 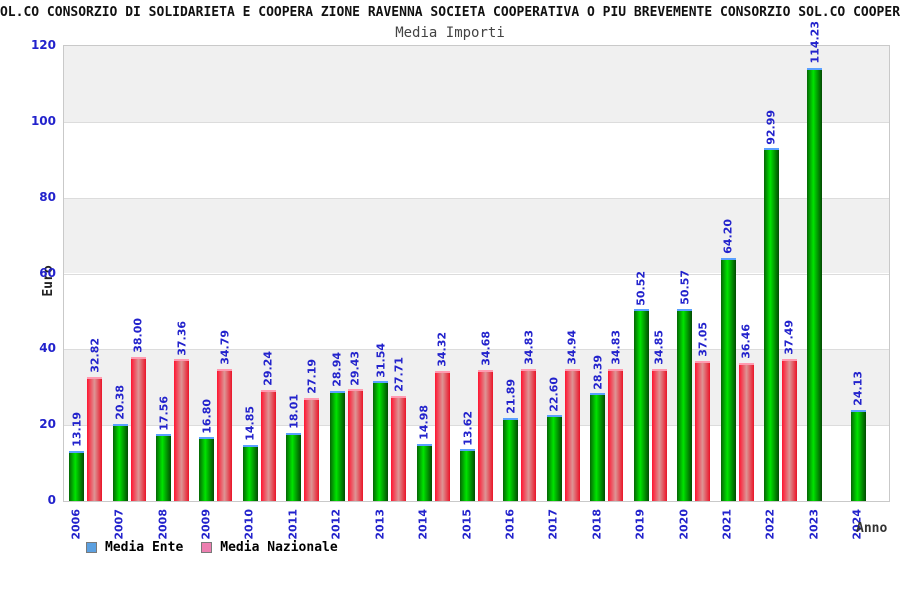 What do you see at coordinates (119, 524) in the screenshot?
I see `x-tick-label: 2007` at bounding box center [119, 524].